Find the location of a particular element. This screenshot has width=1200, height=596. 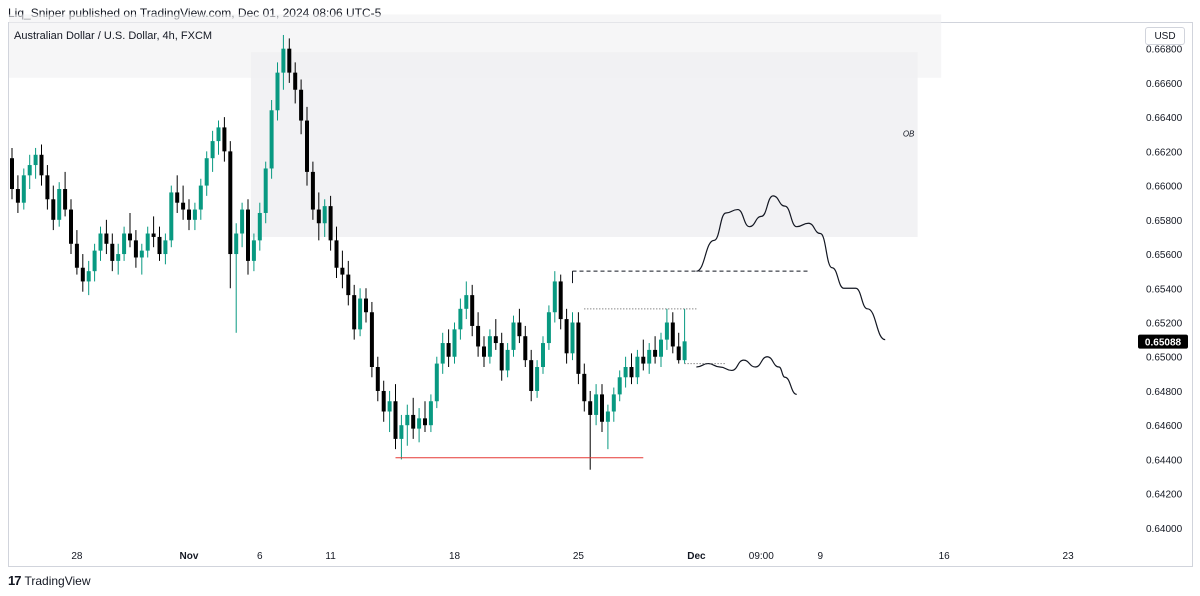

y-tick-label: 0.64400 is located at coordinates (1164, 460).